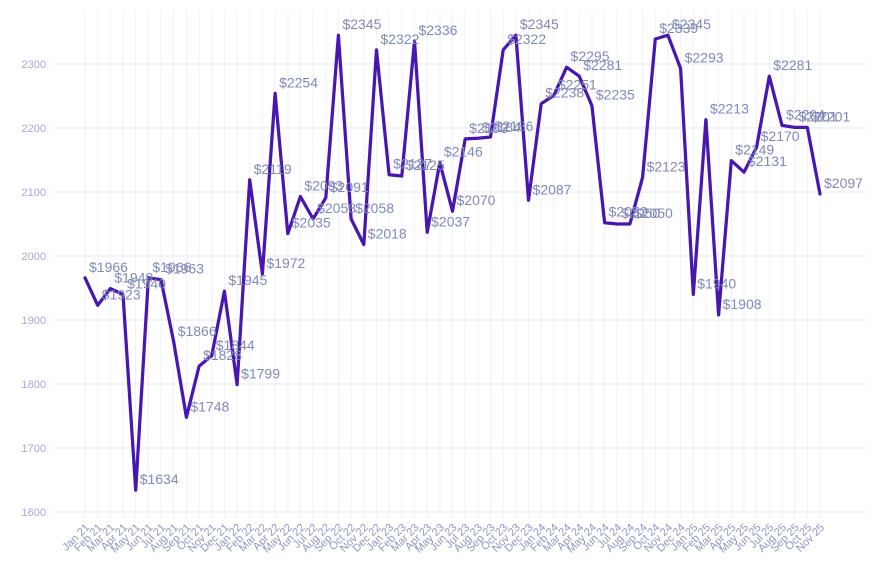 The width and height of the screenshot is (873, 565). I want to click on point-value-label: $2235, so click(615, 95).